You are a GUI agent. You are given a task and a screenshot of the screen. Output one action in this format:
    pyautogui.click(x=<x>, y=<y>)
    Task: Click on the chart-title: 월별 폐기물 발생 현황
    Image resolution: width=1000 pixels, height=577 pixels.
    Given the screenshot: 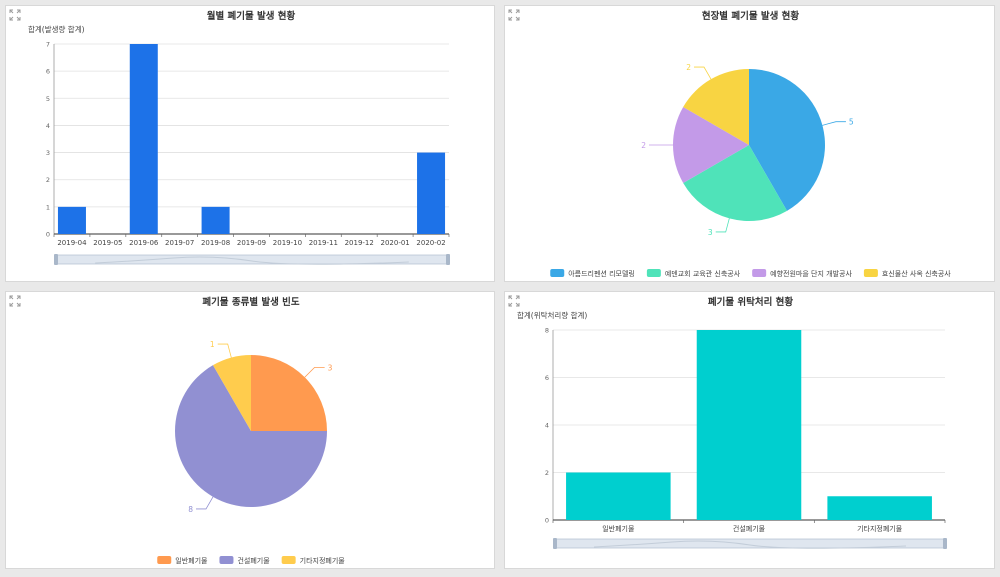 What is the action you would take?
    pyautogui.click(x=251, y=16)
    